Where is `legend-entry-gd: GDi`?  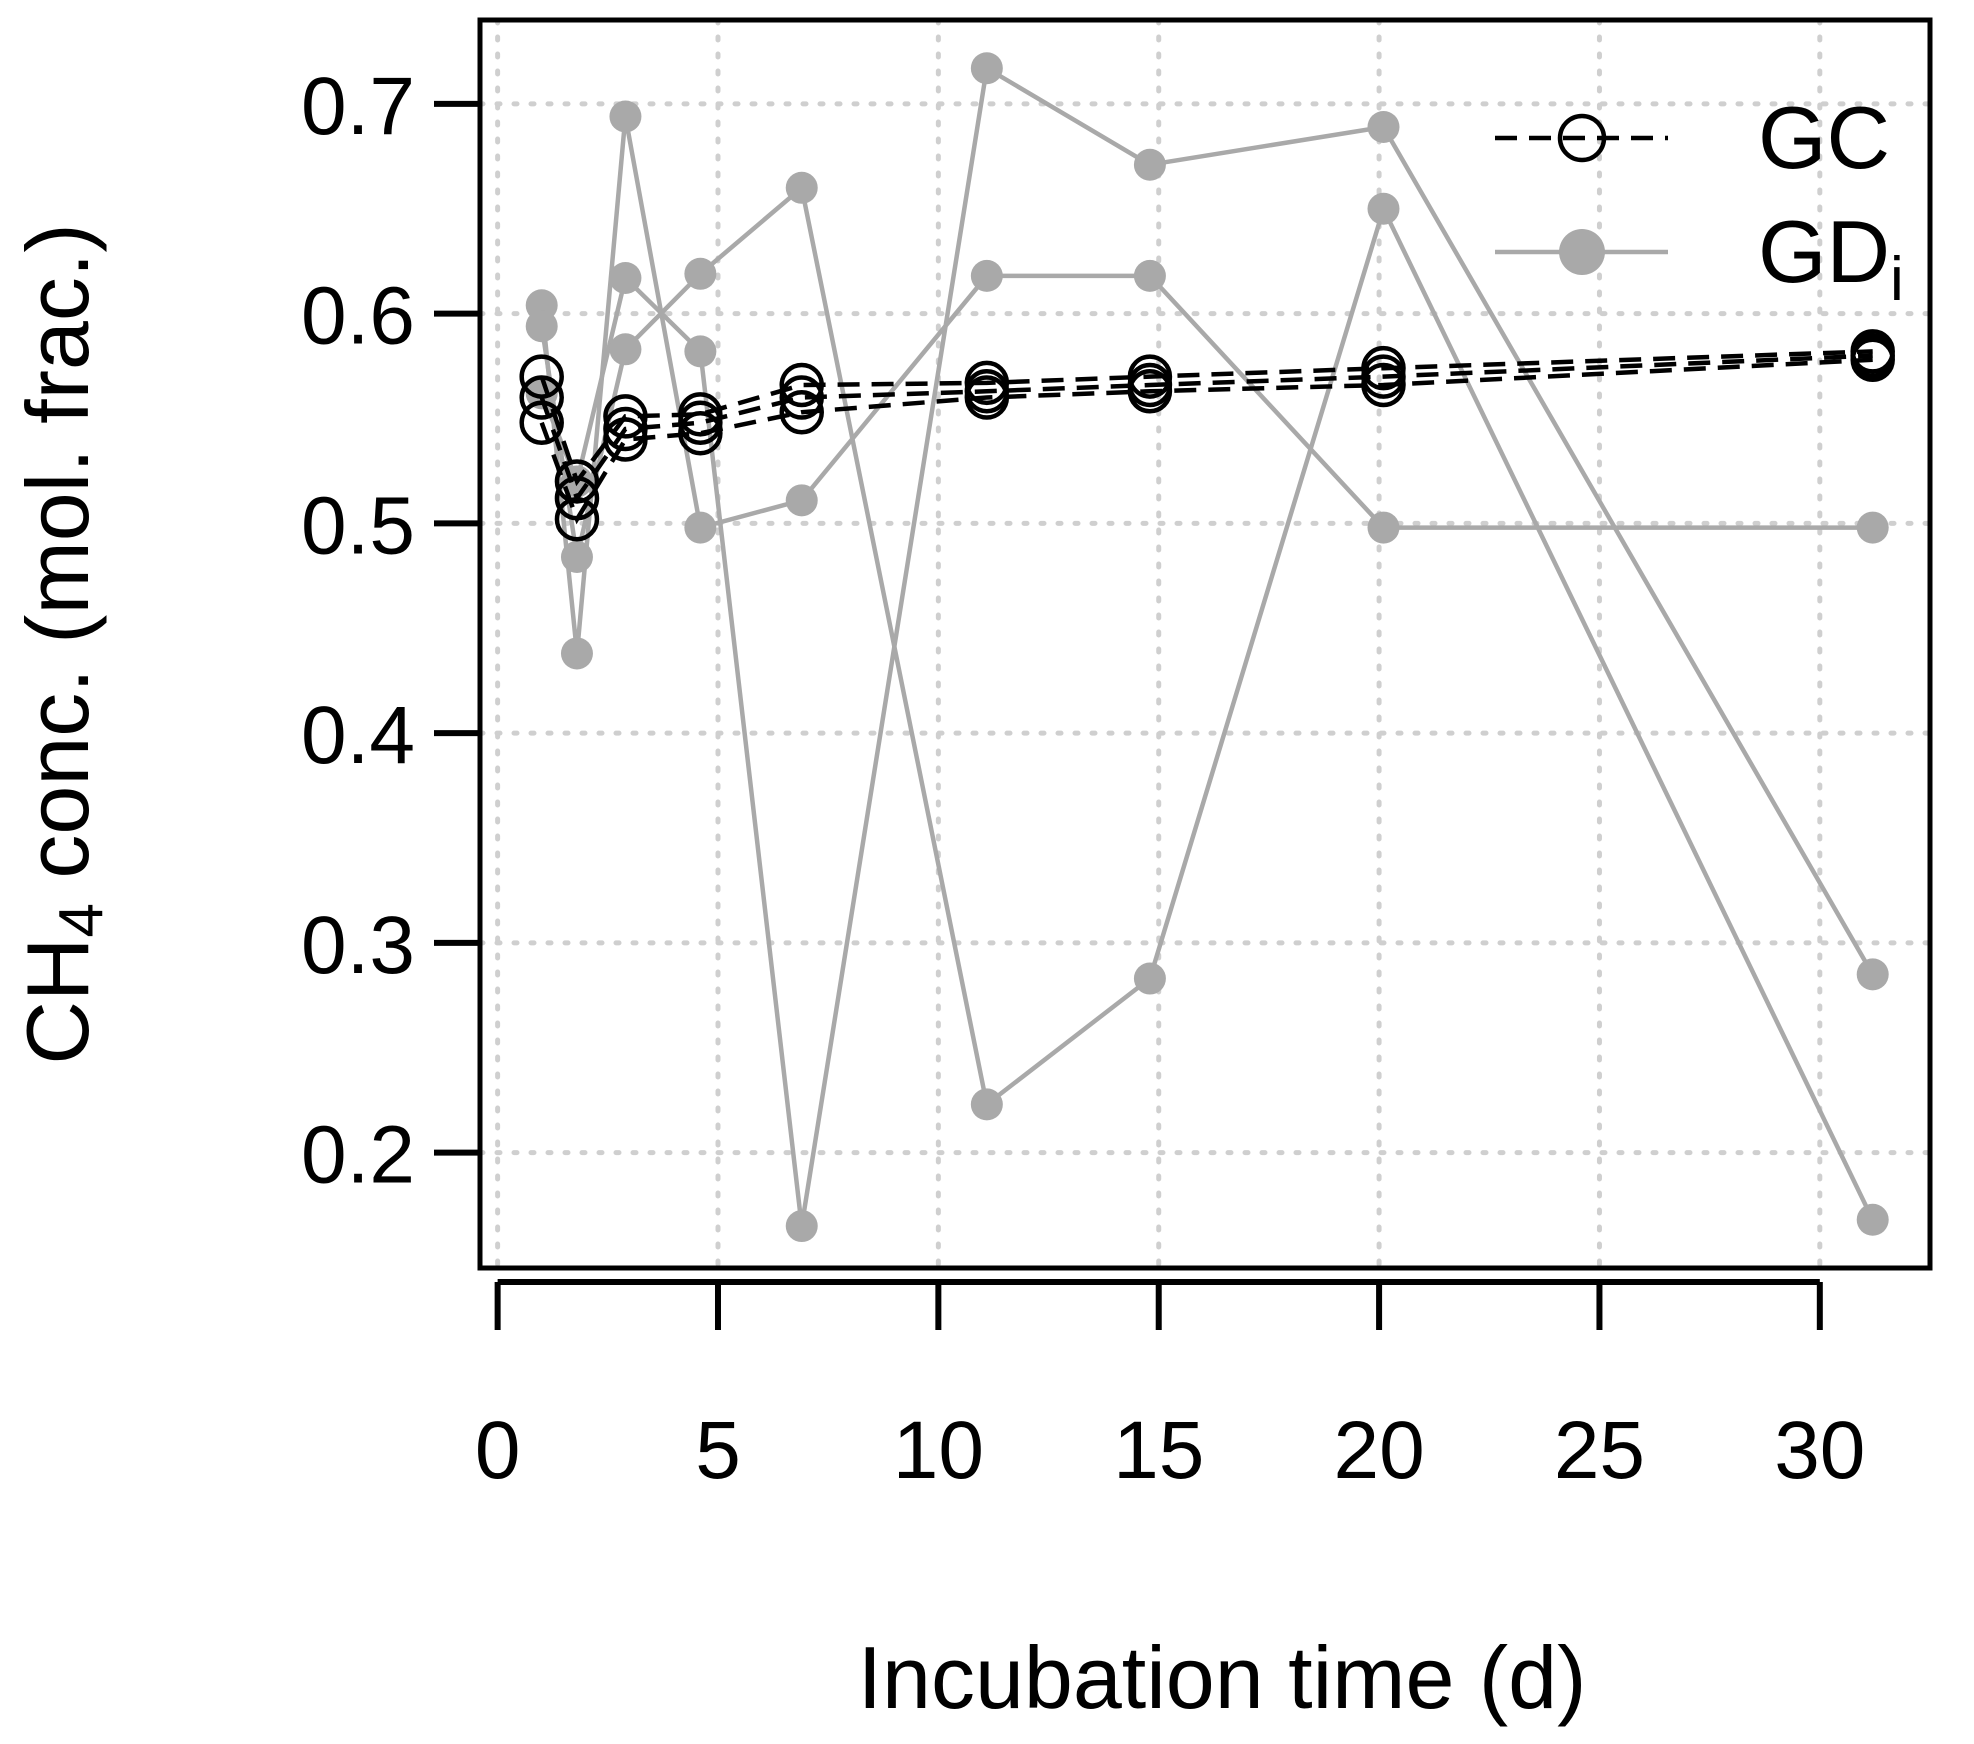 legend-entry-gd: GDi is located at coordinates (1699, 258).